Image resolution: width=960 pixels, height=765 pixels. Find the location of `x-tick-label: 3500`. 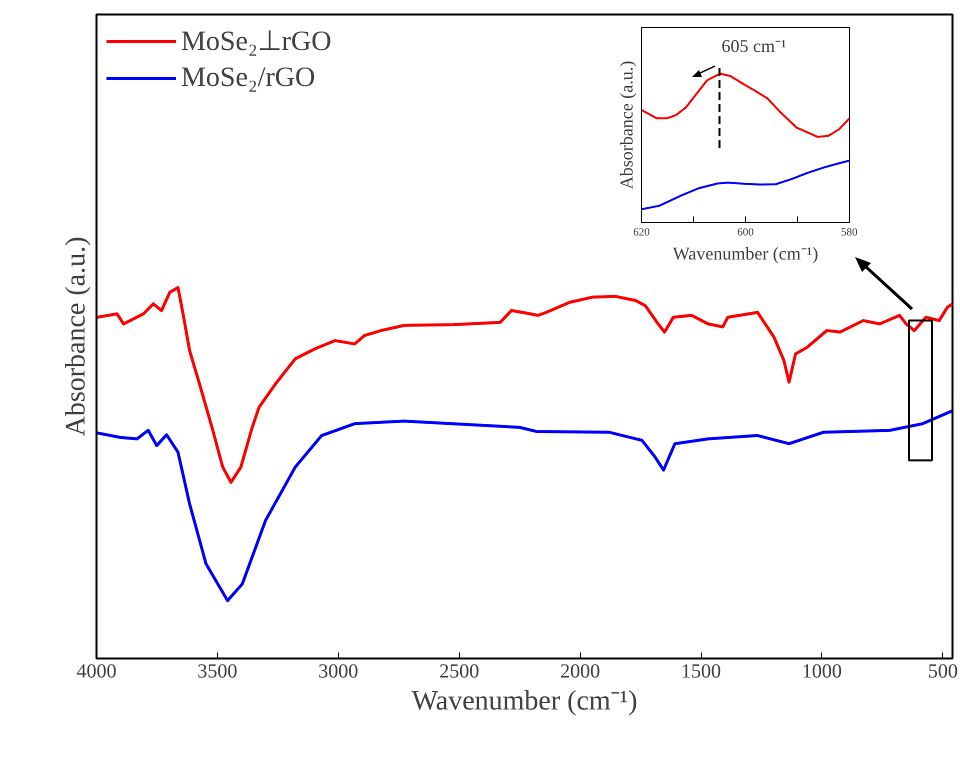

x-tick-label: 3500 is located at coordinates (217, 671).